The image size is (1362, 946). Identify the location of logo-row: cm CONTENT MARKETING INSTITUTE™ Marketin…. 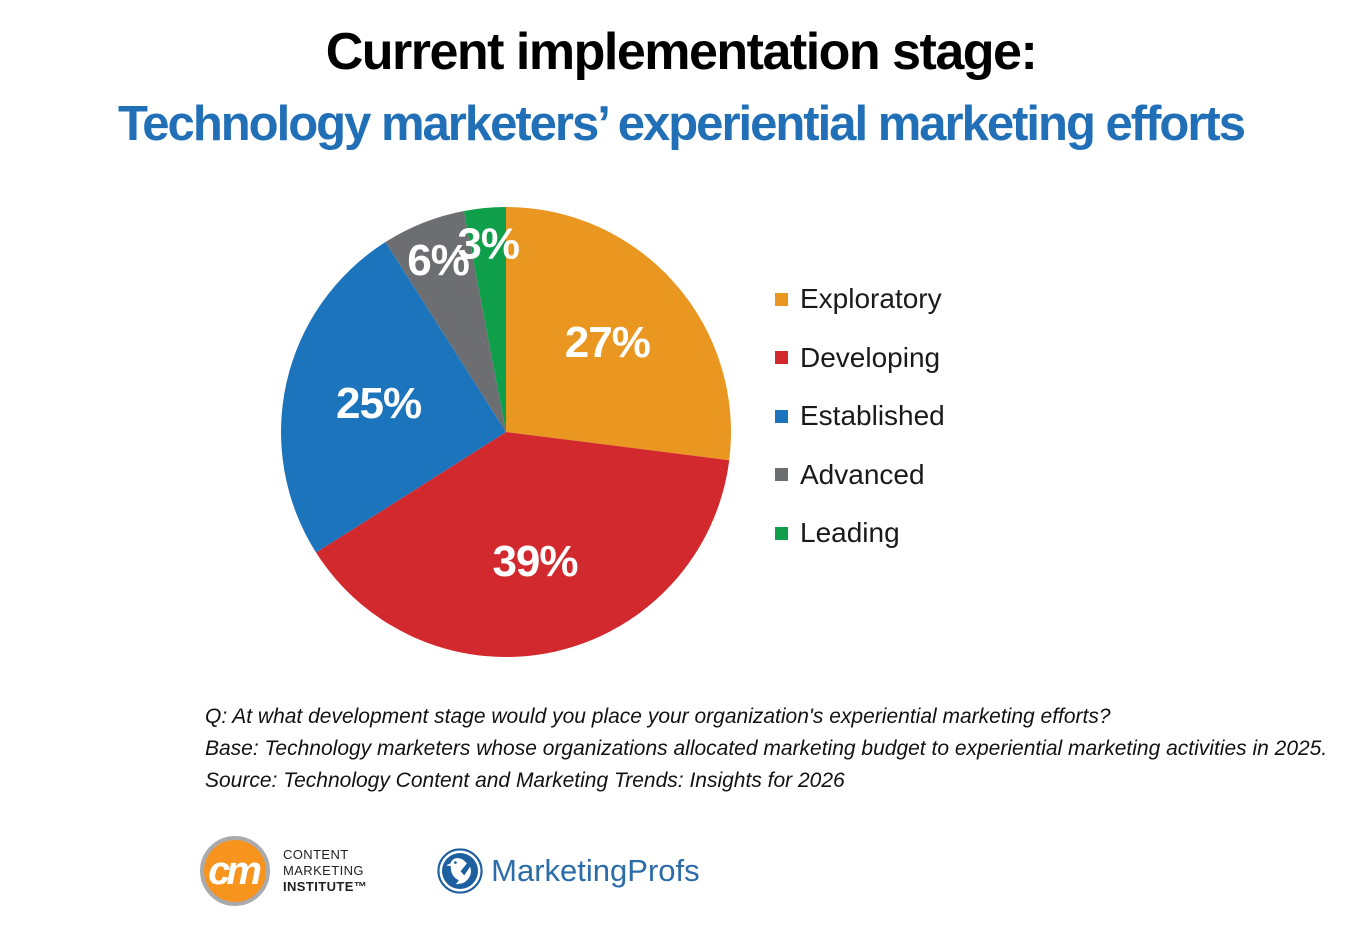
(450, 871).